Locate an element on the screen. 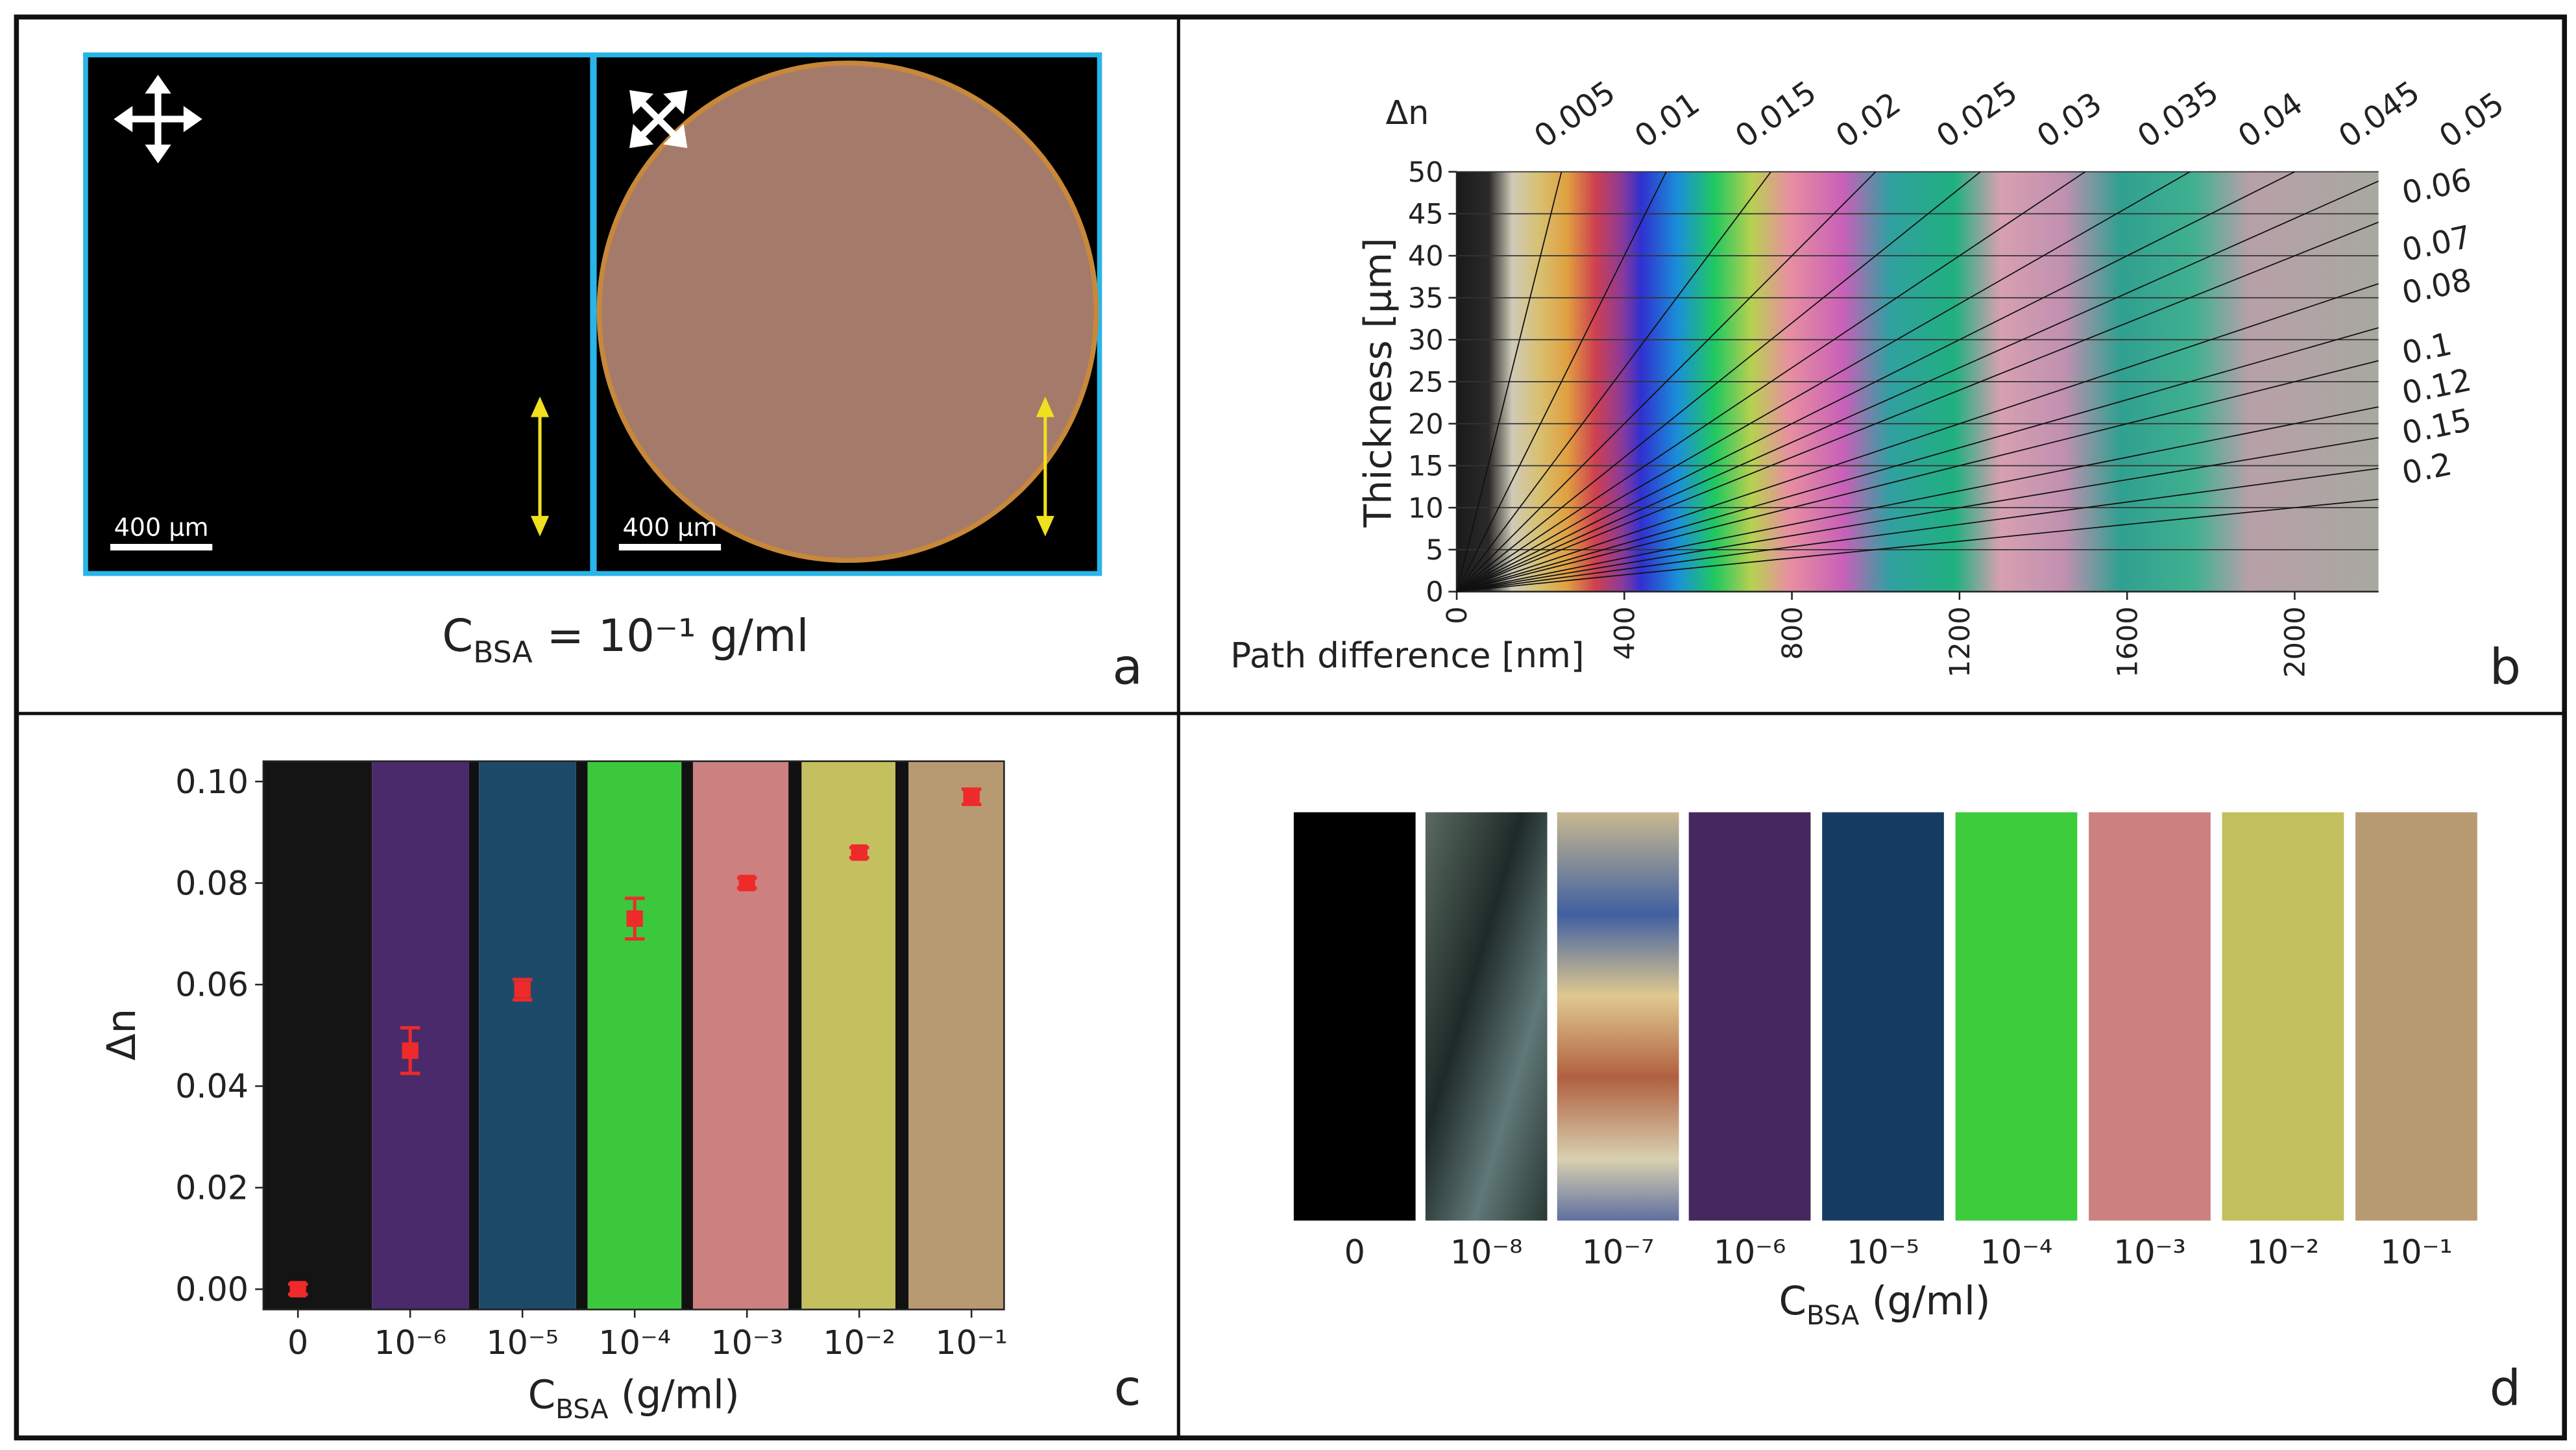  x-tick-label: 1200 is located at coordinates (1960, 642).